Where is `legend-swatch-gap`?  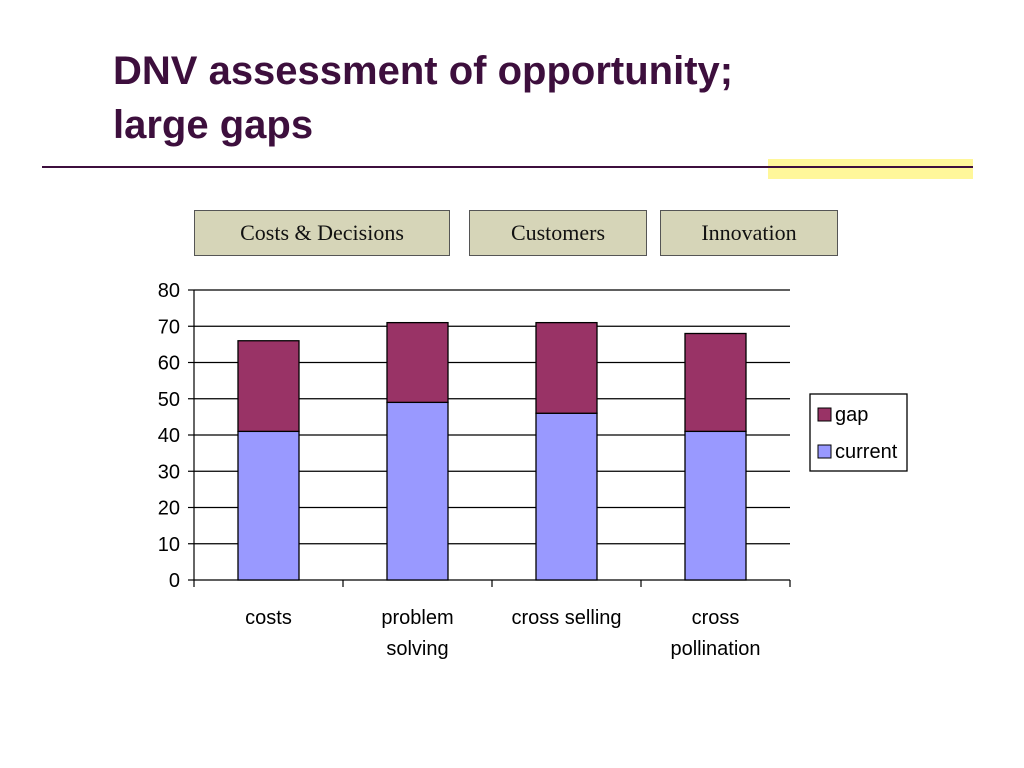
legend-swatch-gap is located at coordinates (824, 414).